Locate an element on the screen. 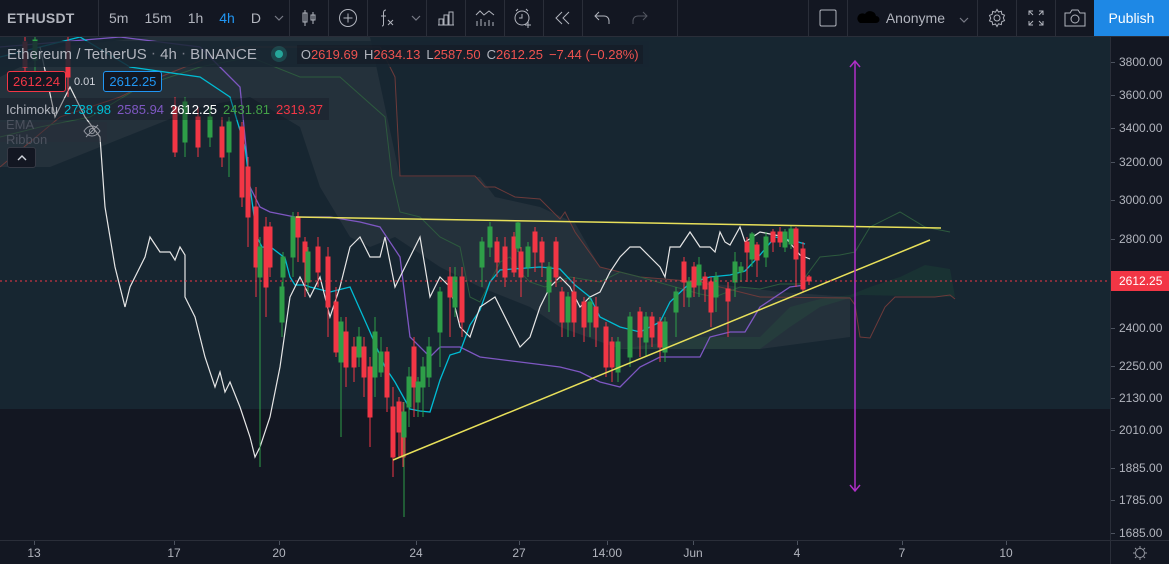  interval-dropdown-icon is located at coordinates (279, 18).